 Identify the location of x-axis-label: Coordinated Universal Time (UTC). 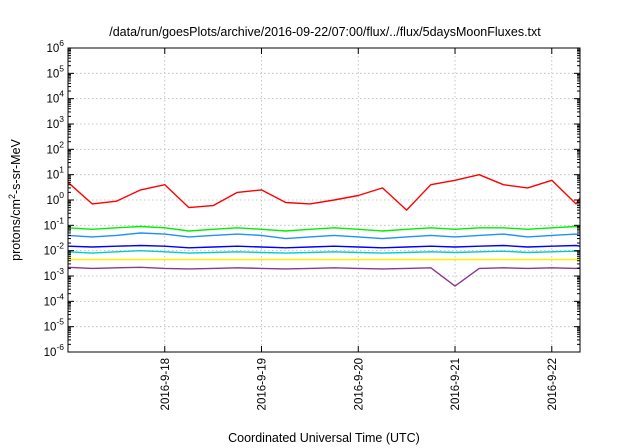
(324, 438).